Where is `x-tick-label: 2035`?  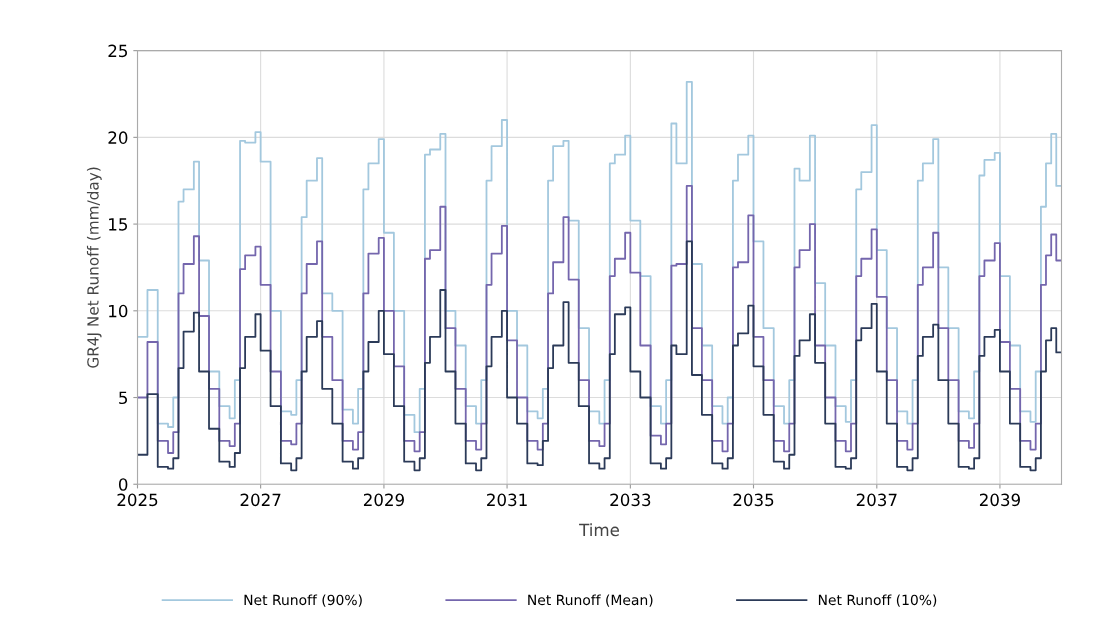 x-tick-label: 2035 is located at coordinates (753, 500).